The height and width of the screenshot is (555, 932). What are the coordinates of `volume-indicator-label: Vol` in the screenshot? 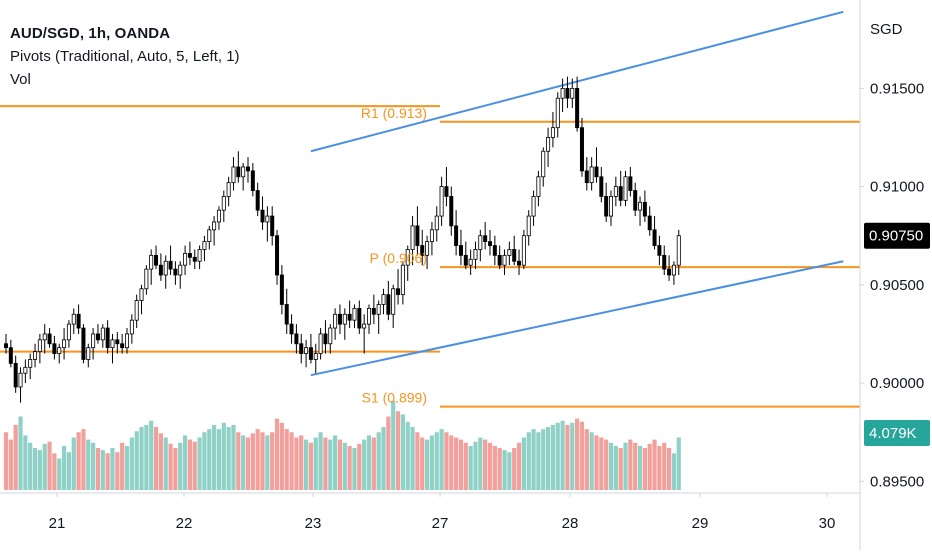 It's located at (20, 79).